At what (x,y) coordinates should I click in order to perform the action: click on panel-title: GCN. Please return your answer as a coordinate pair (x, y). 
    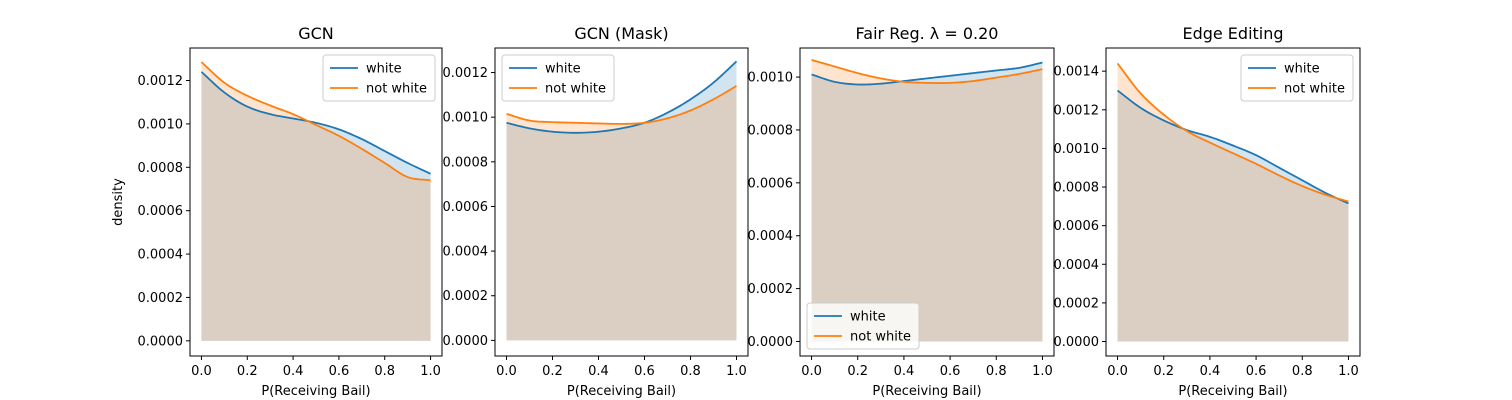
    Looking at the image, I should click on (316, 33).